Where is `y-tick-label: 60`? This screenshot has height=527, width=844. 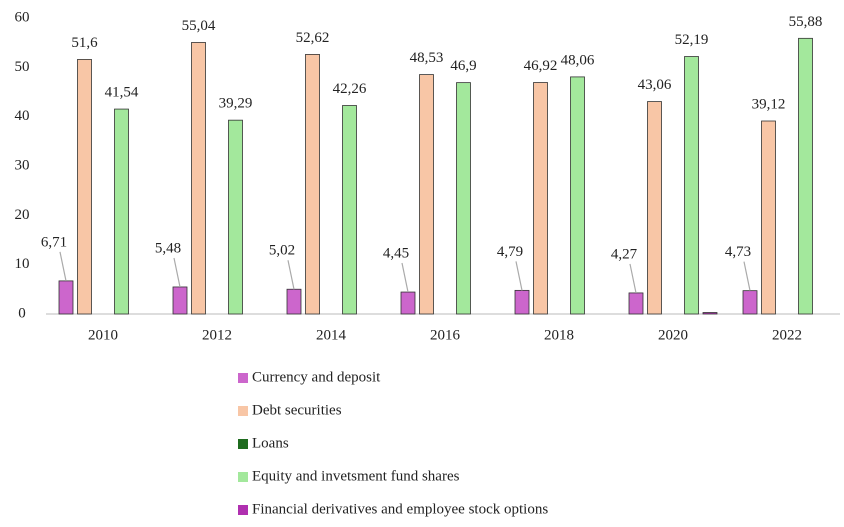 y-tick-label: 60 is located at coordinates (22, 17).